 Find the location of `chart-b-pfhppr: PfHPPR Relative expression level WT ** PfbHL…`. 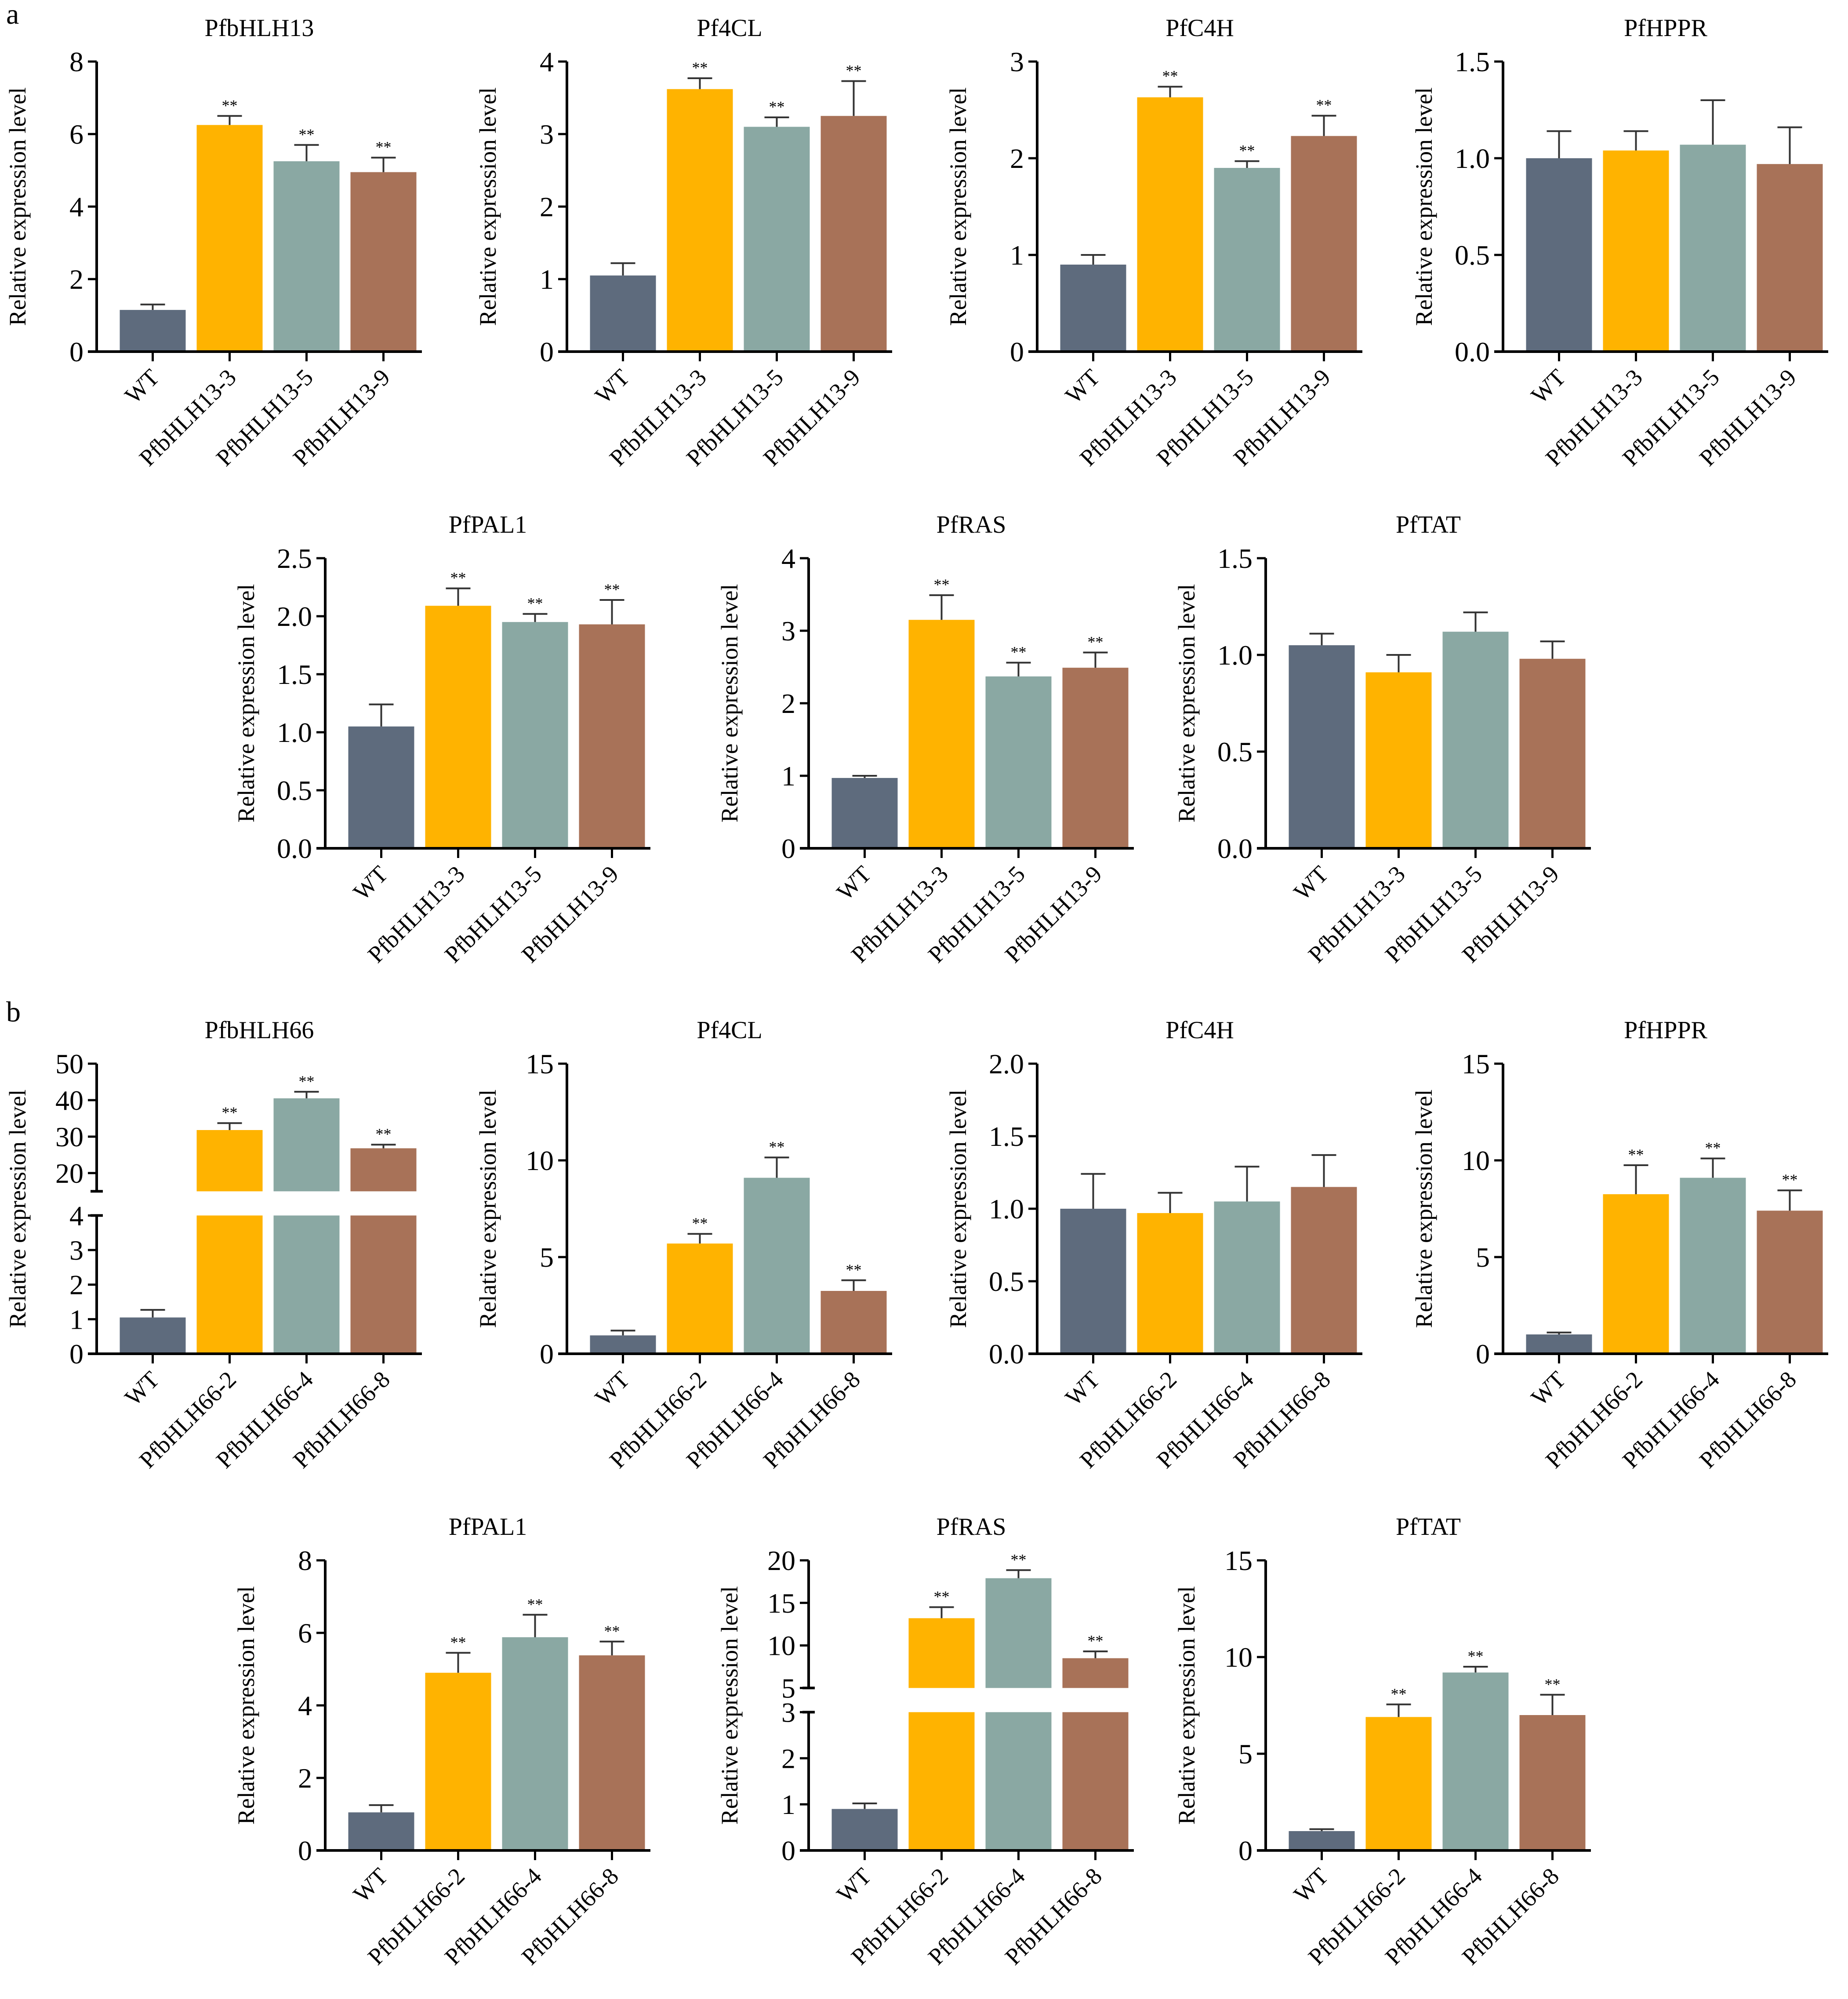

chart-b-pfhppr: PfHPPR Relative expression level WT ** PfbHL… is located at coordinates (1626, 1248).